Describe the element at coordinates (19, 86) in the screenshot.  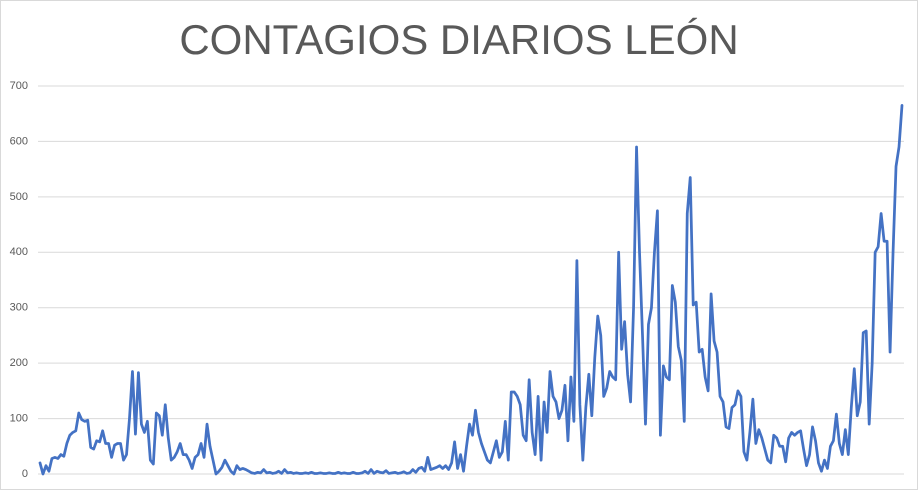
I see `y-tick-label: 700` at that location.